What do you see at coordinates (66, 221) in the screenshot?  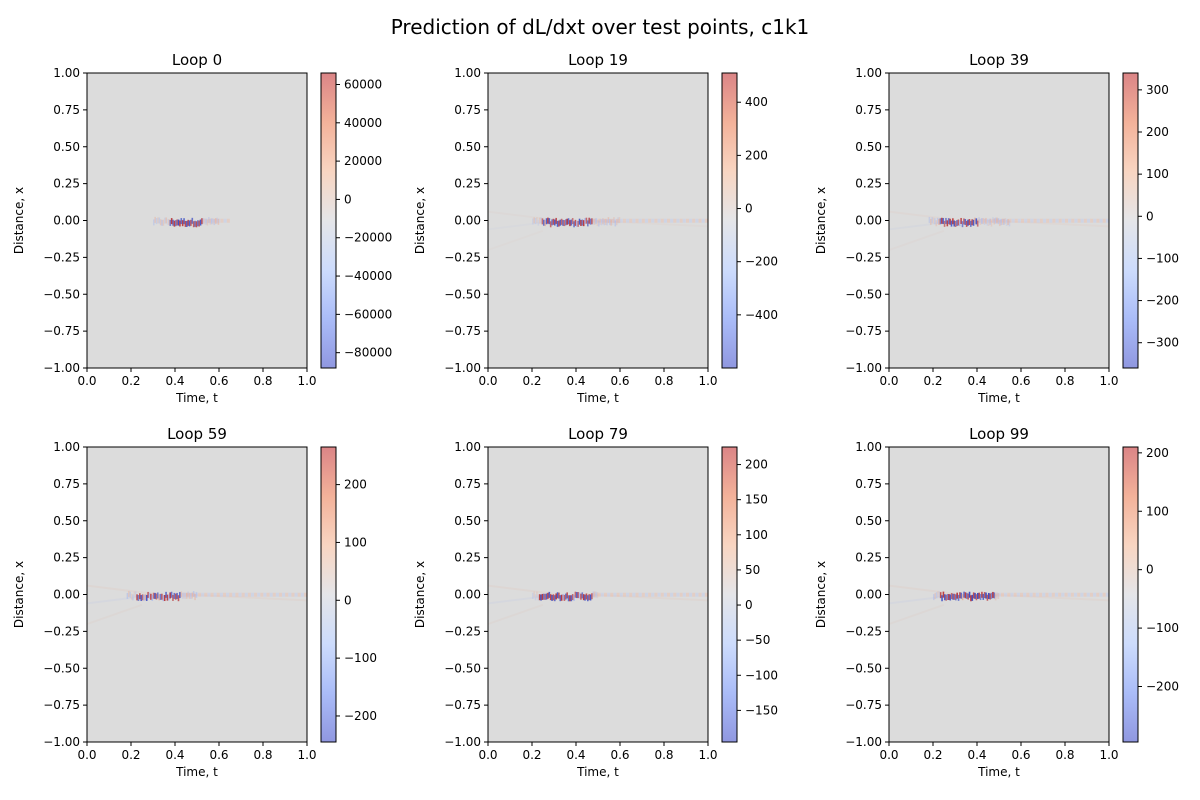 I see `y-tick-label: 0.00` at bounding box center [66, 221].